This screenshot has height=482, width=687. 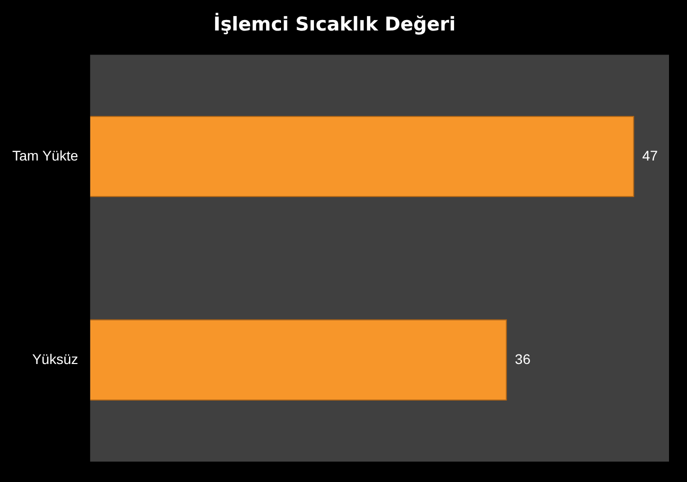 I want to click on data-label: 36, so click(x=522, y=358).